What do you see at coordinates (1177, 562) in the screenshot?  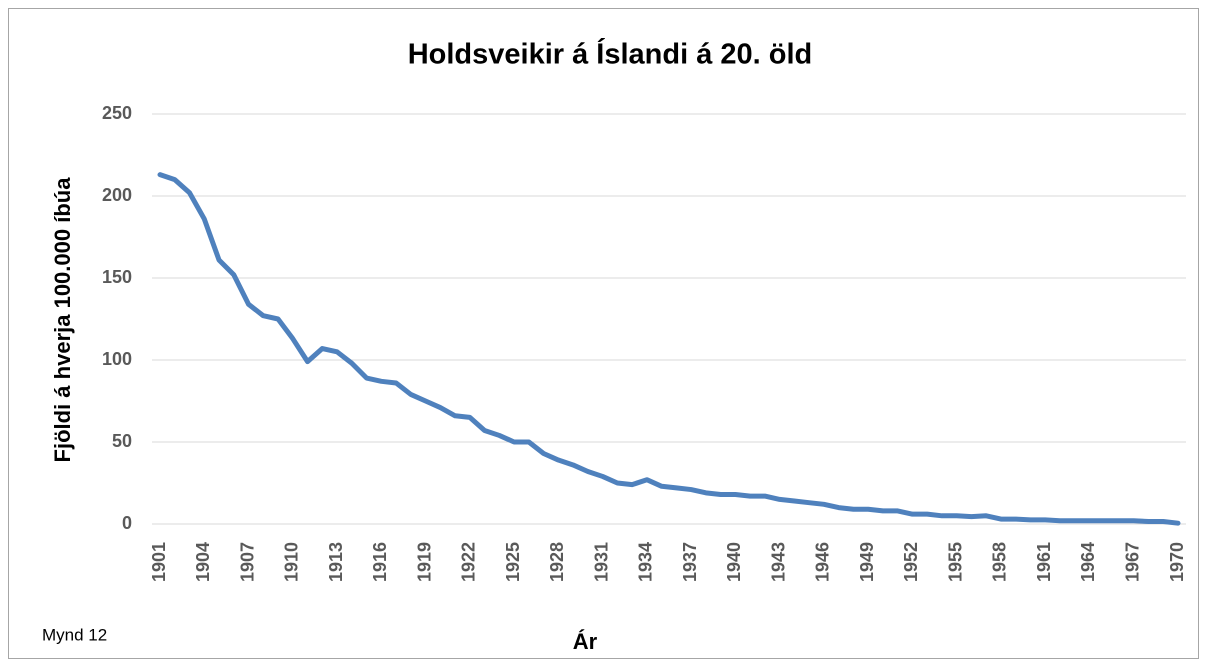 I see `x-tick-label: 1970` at bounding box center [1177, 562].